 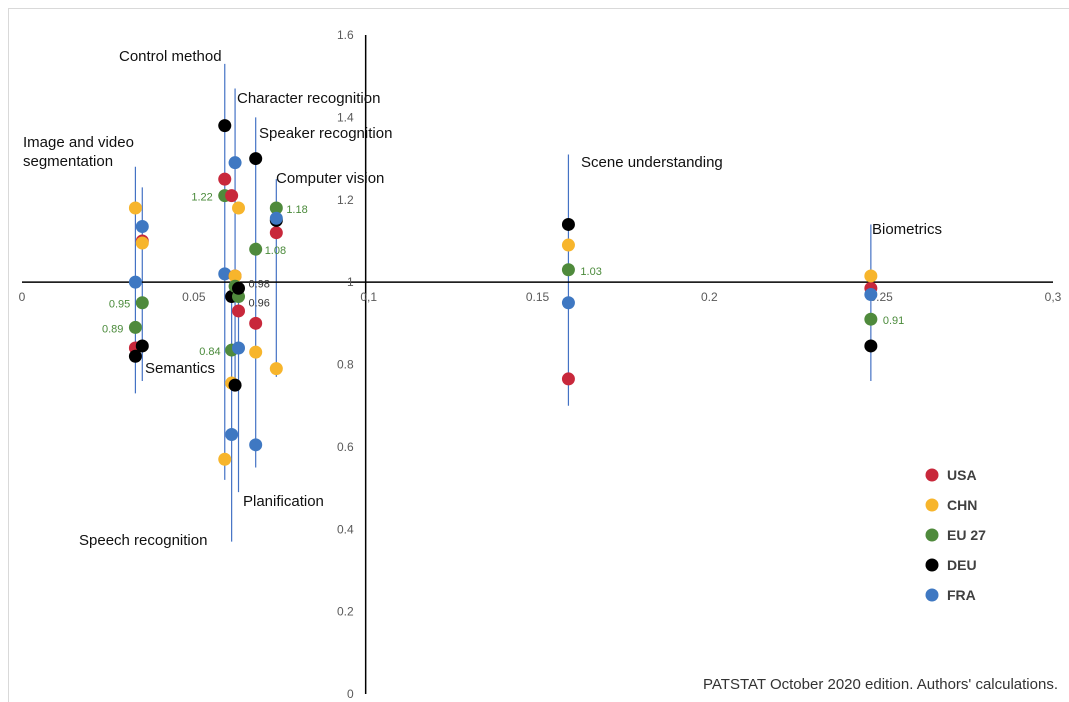 What do you see at coordinates (345, 200) in the screenshot?
I see `y-tick-label: 1.2` at bounding box center [345, 200].